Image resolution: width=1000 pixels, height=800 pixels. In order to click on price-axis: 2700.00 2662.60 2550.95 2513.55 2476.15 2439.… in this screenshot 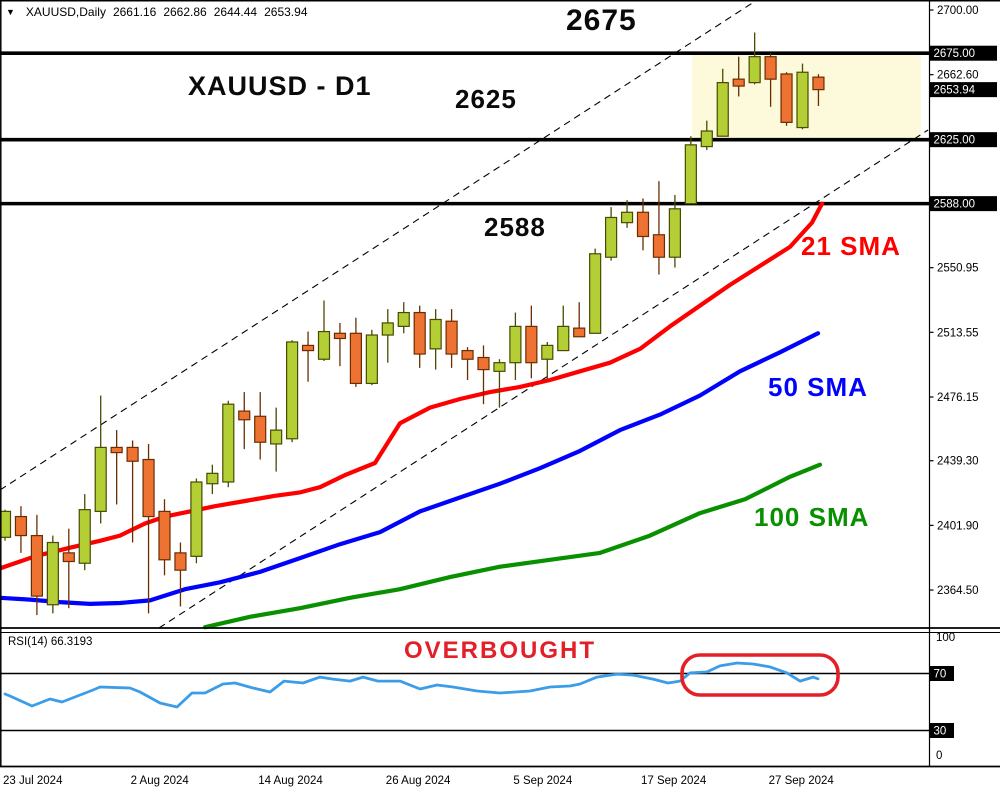, I will do `click(963, 301)`.